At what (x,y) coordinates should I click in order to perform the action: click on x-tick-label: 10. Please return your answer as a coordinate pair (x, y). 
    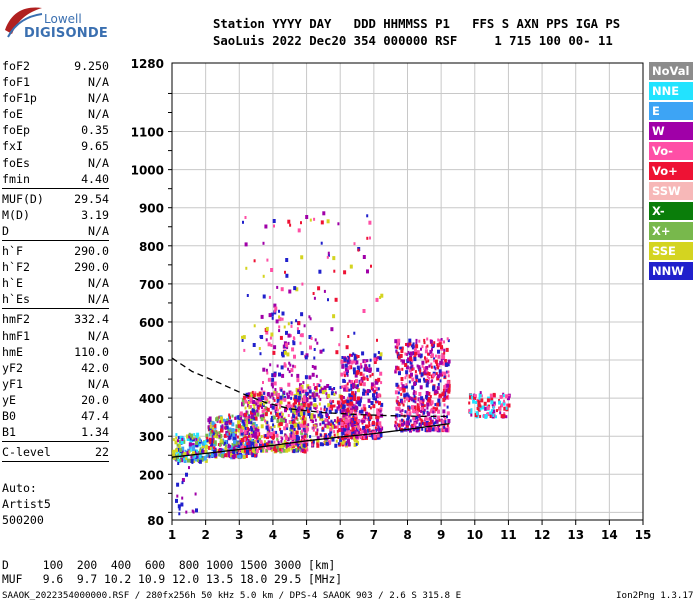
    Looking at the image, I should click on (474, 535).